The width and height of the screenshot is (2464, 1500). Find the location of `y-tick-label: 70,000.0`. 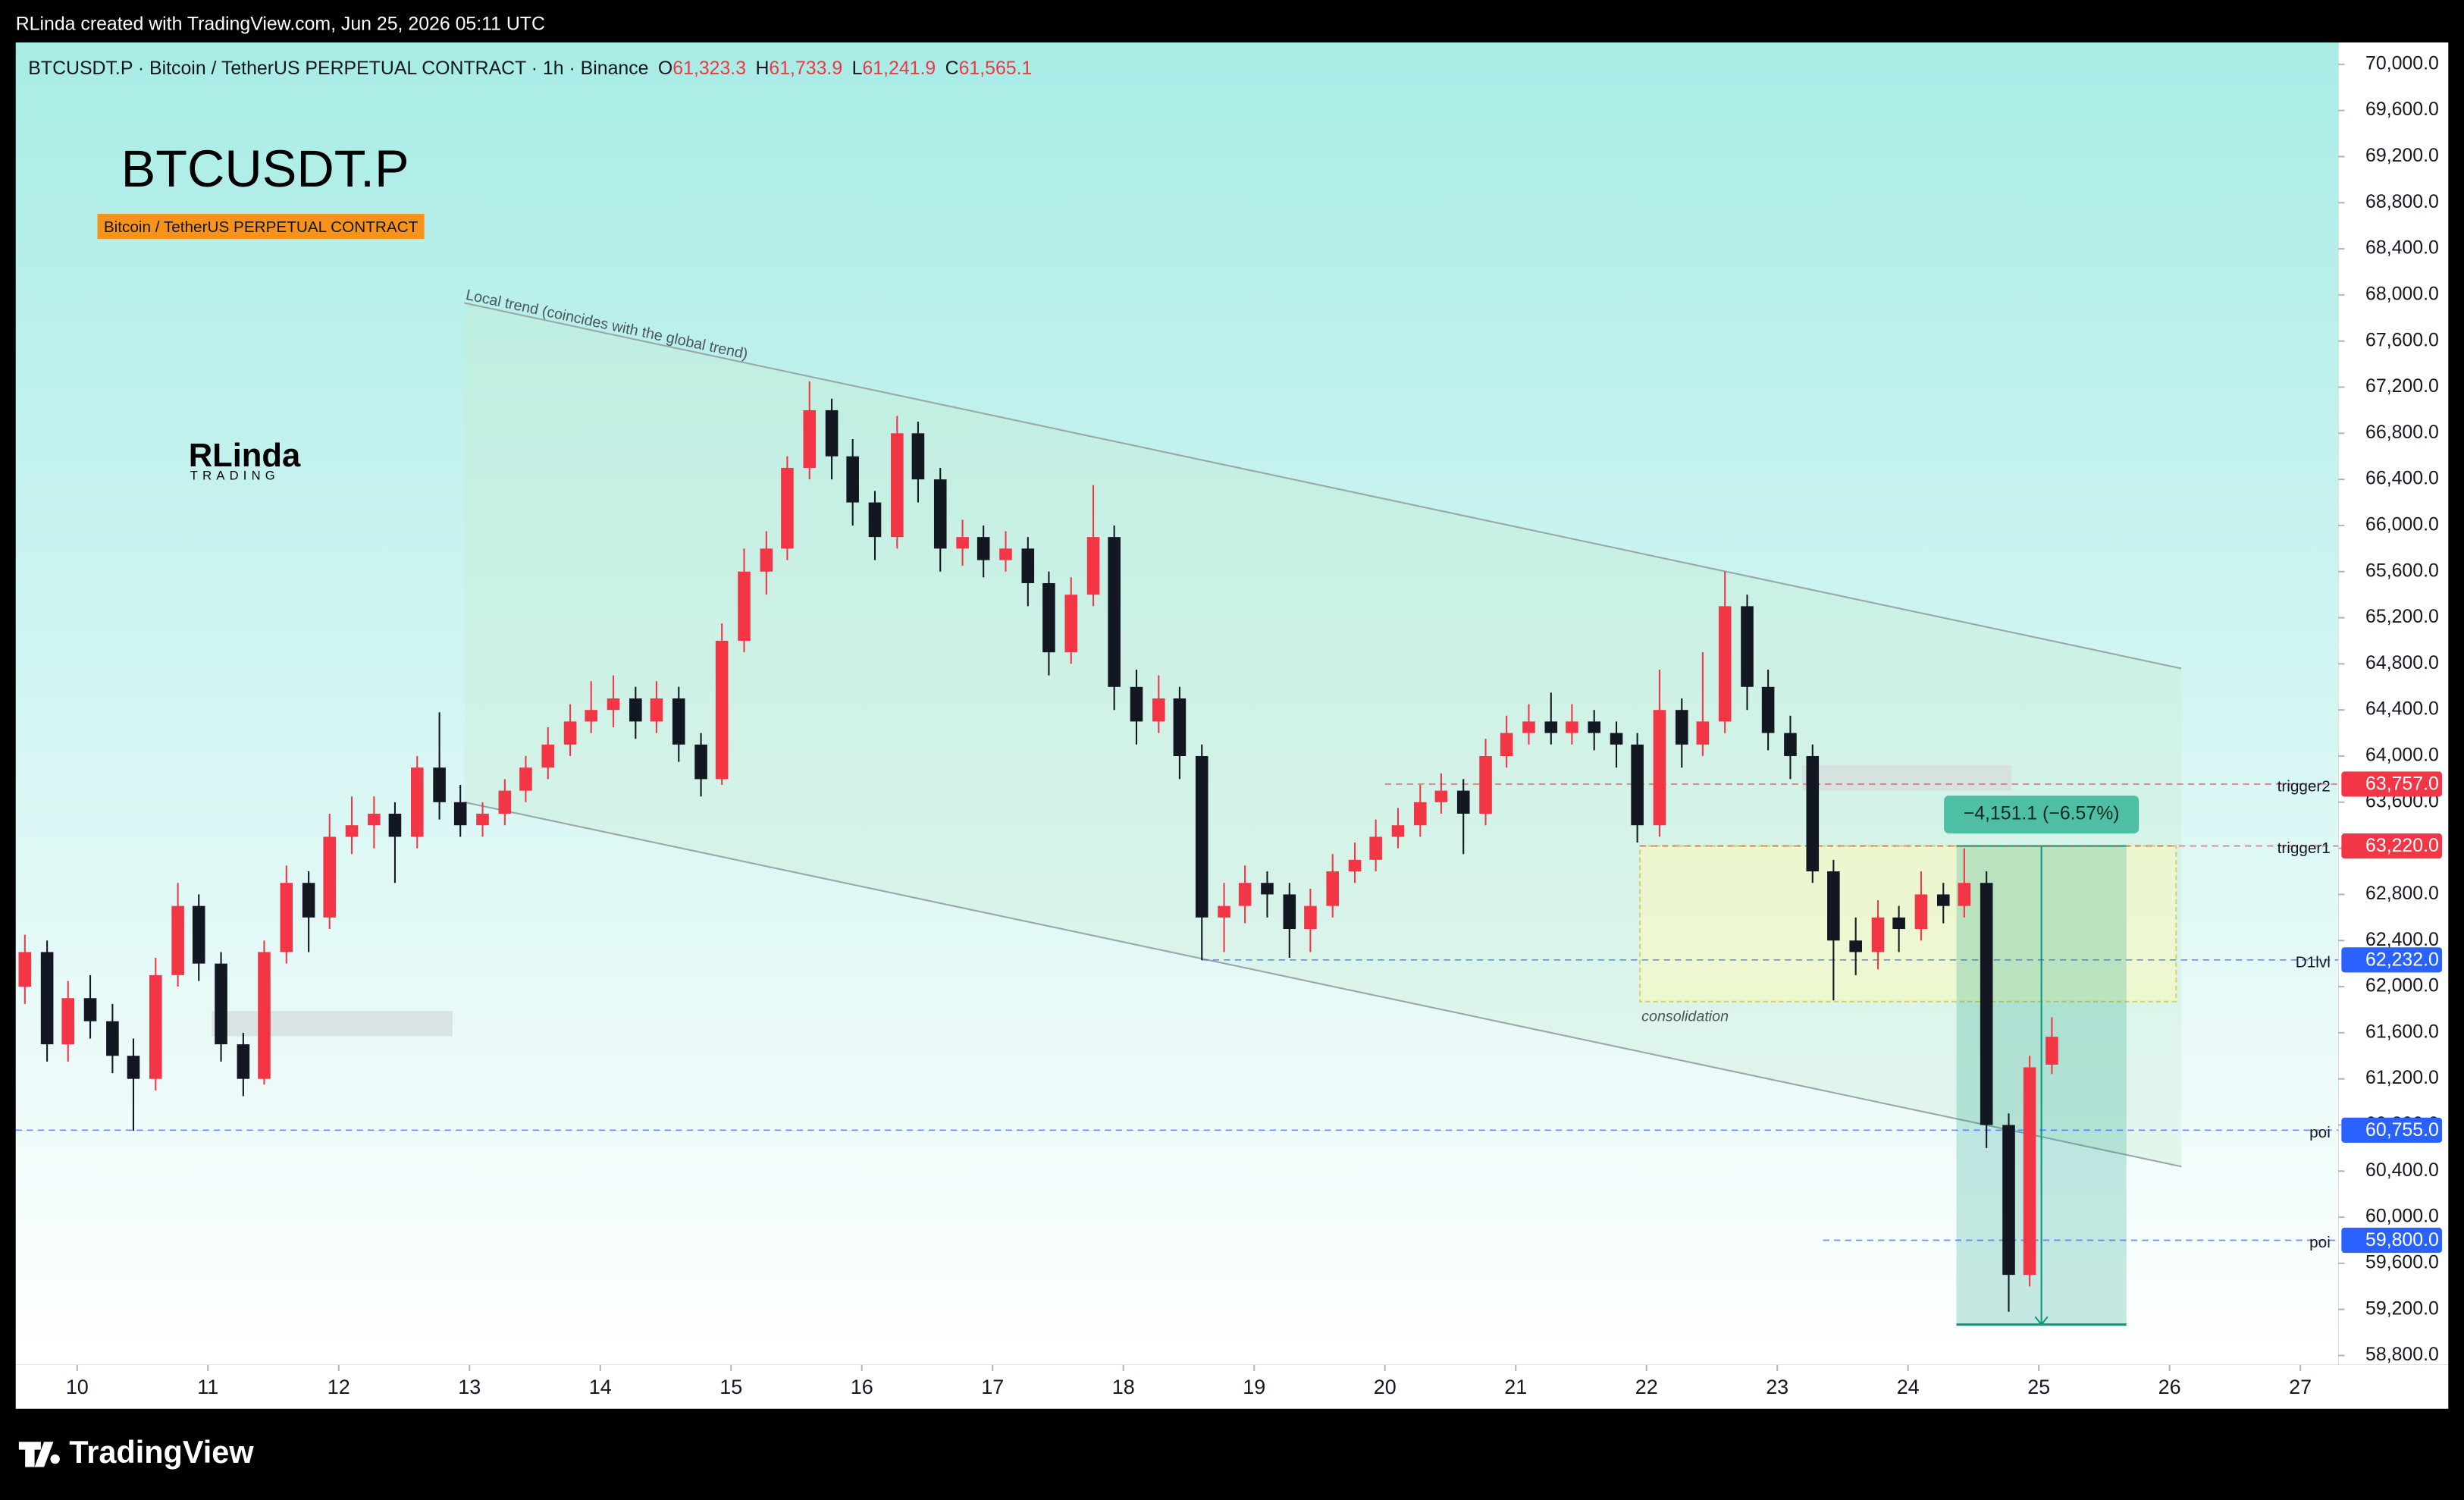

y-tick-label: 70,000.0 is located at coordinates (2402, 63).